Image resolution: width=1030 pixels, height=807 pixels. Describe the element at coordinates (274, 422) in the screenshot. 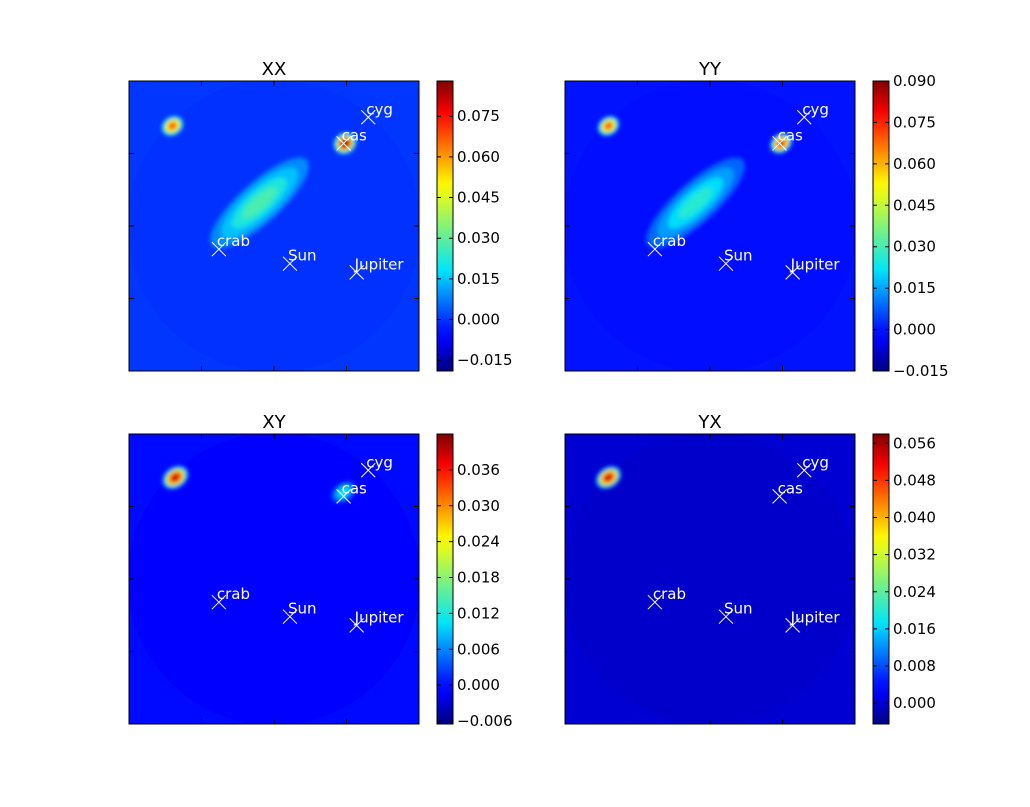

I see `panel-title: XY` at that location.